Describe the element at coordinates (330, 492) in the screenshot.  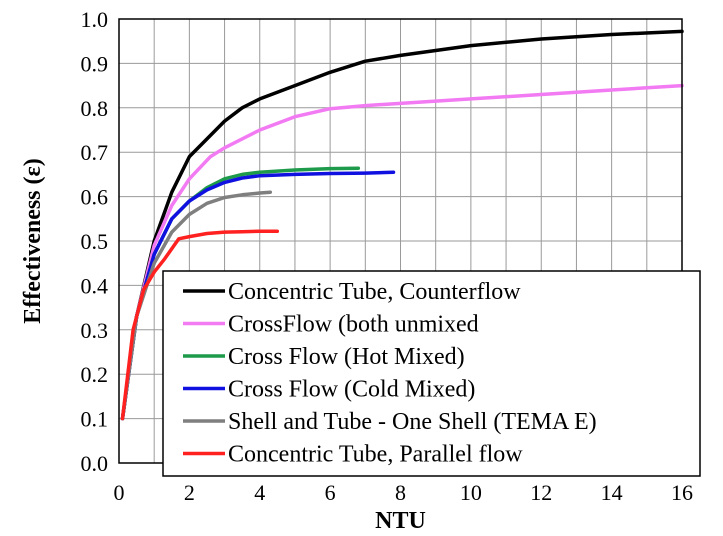
I see `x-tick-label: 6` at that location.